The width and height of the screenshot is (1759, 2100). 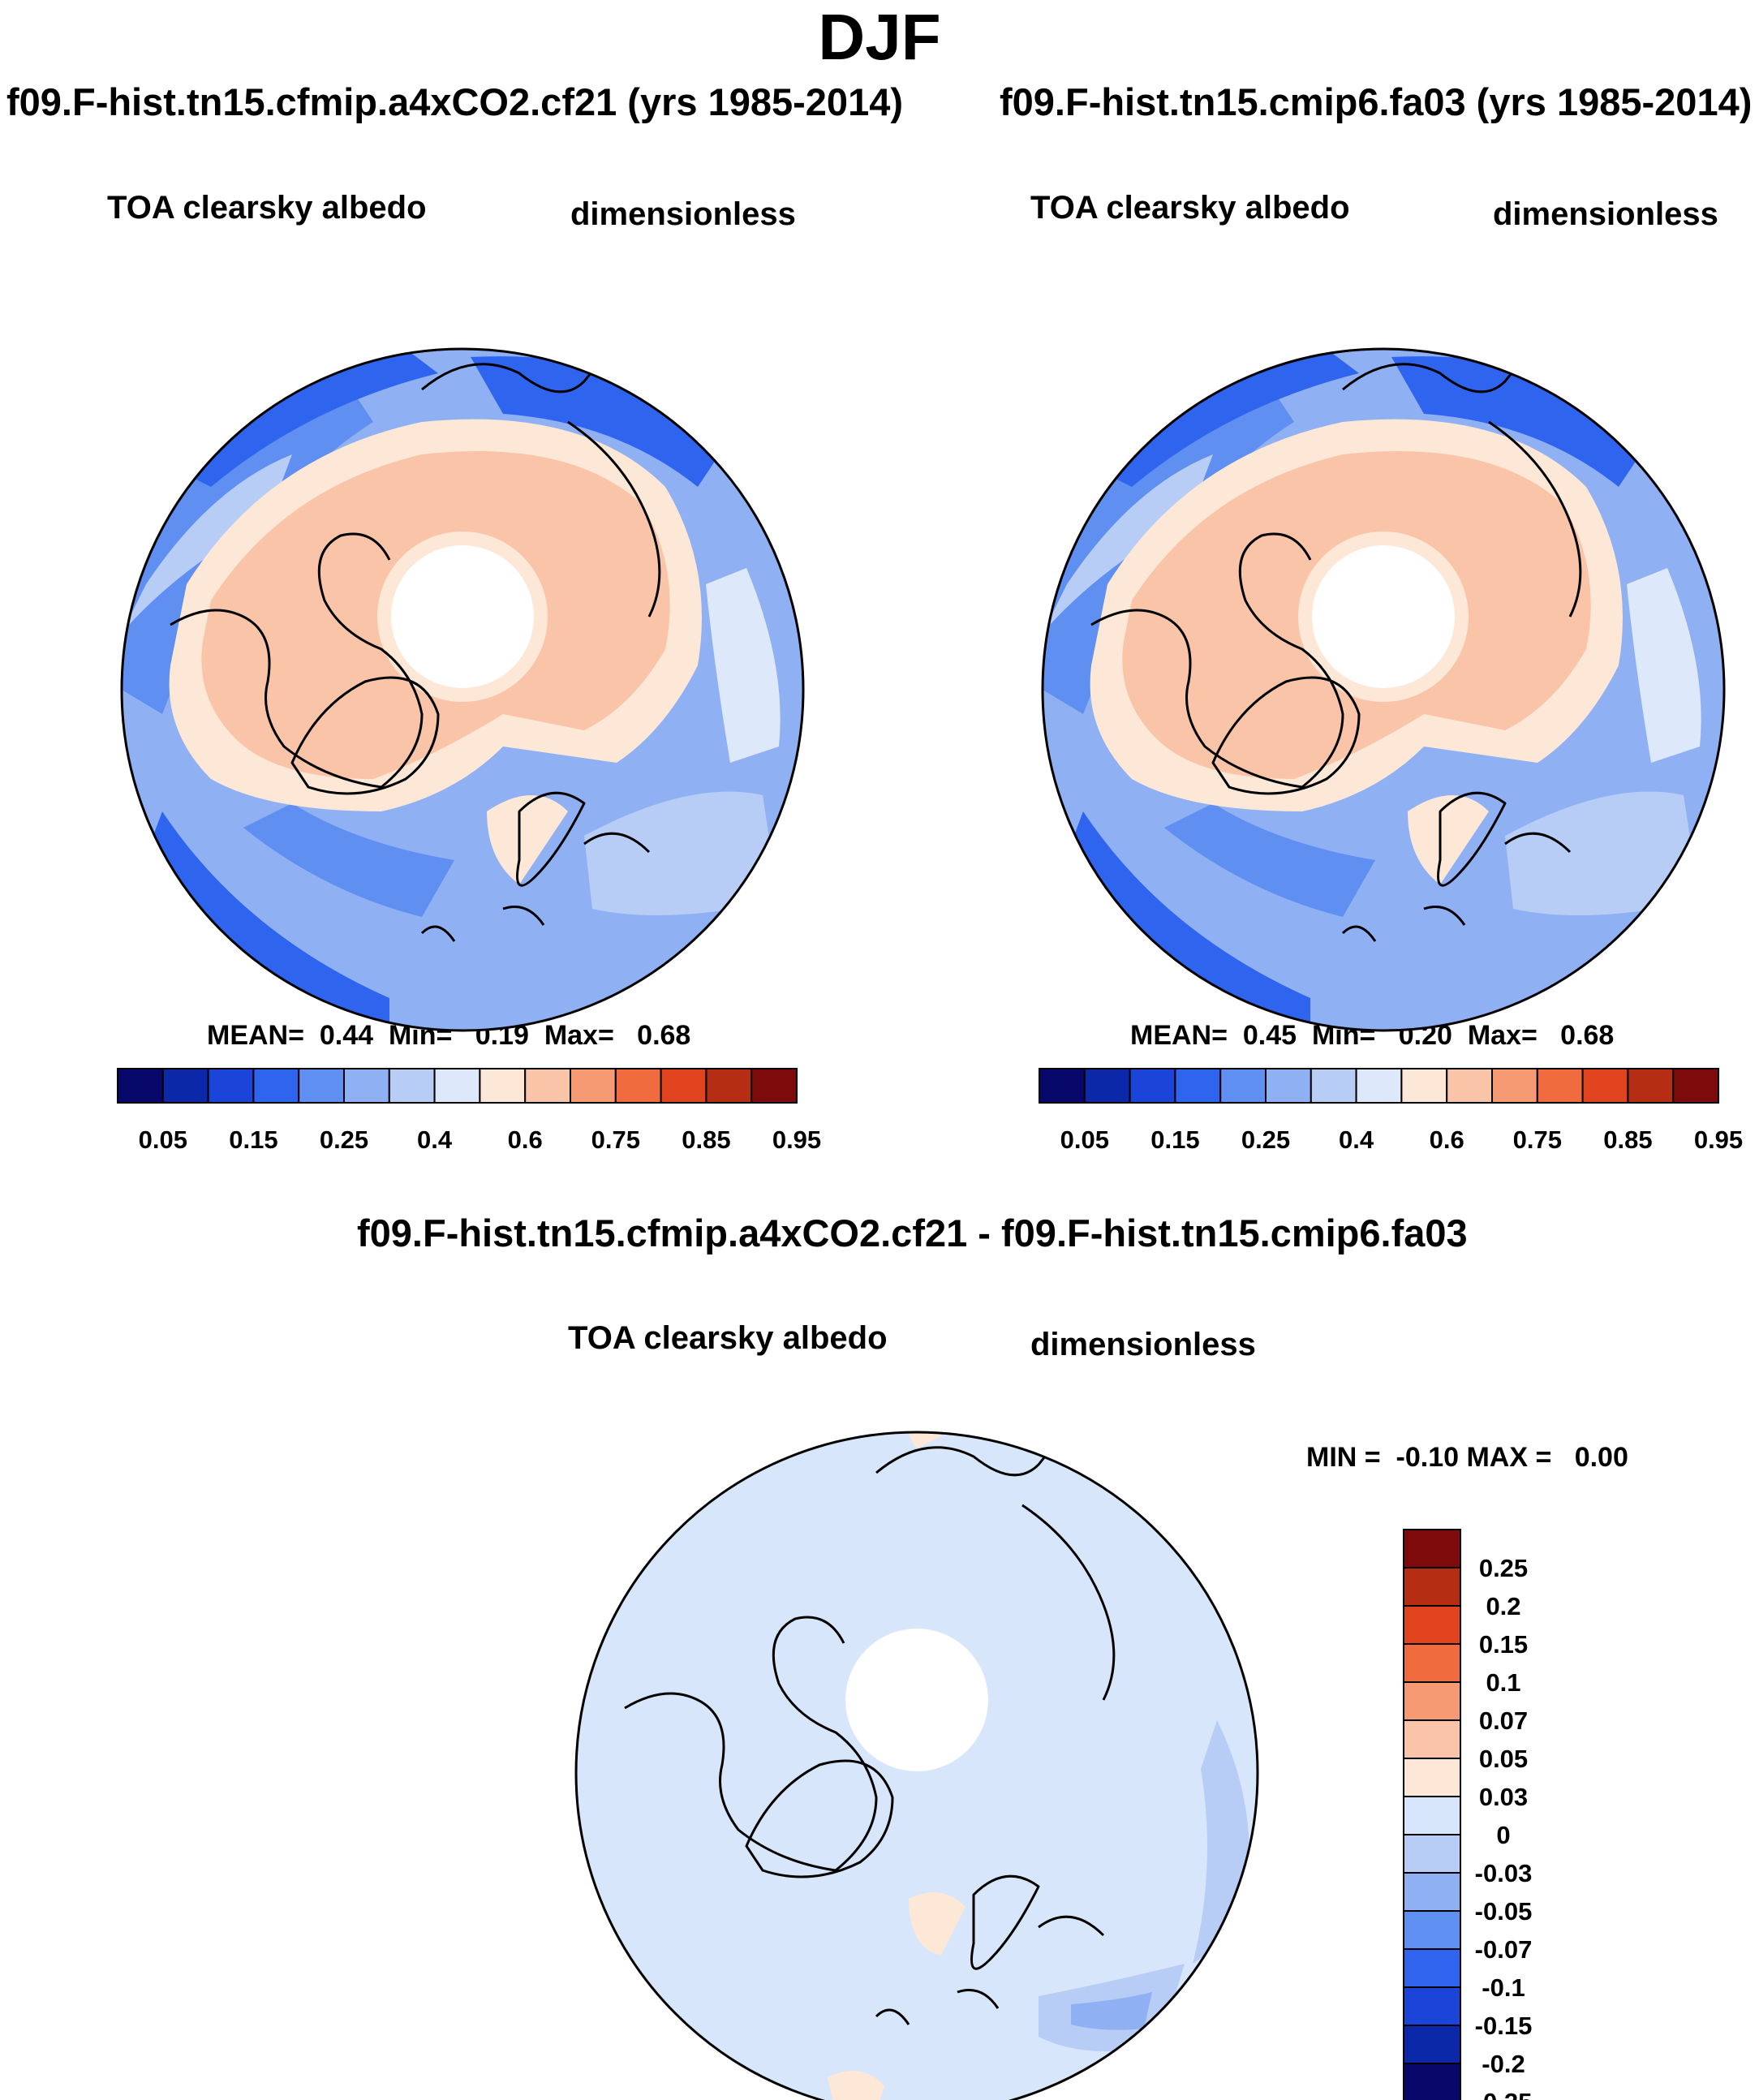 What do you see at coordinates (1601, 1457) in the screenshot?
I see `max-value-diff: 0.00` at bounding box center [1601, 1457].